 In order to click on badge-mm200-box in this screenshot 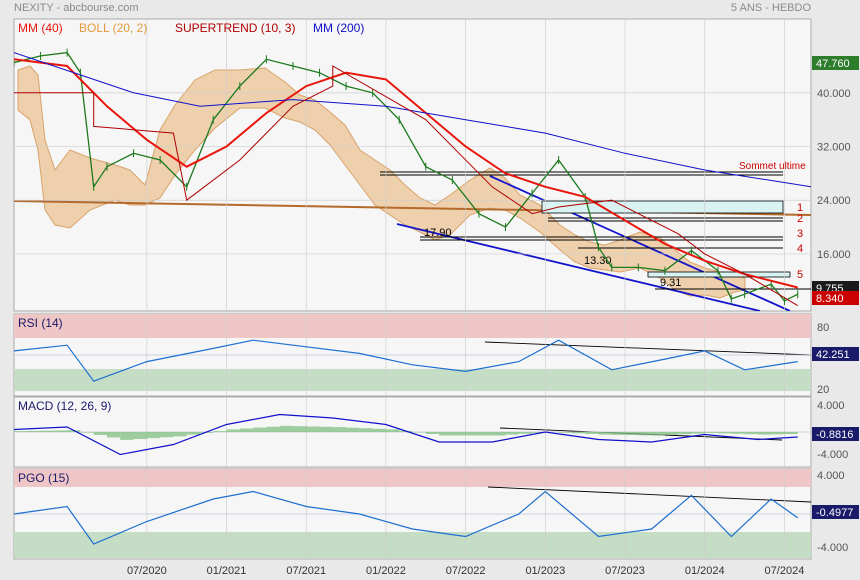, I will do `click(835, 63)`.